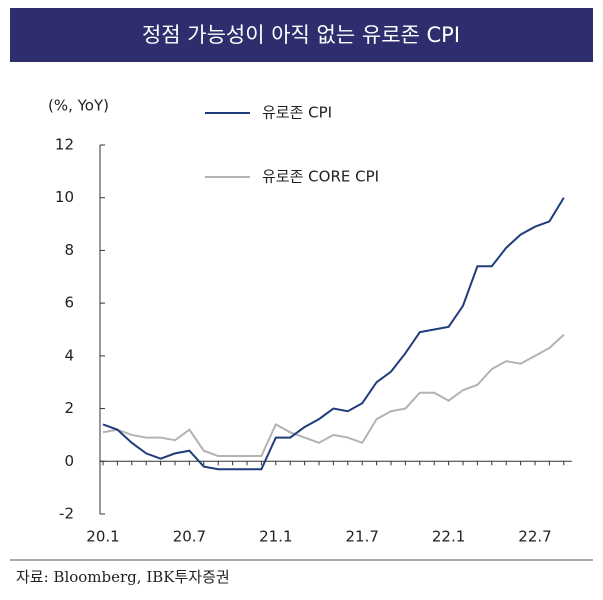 The width and height of the screenshot is (603, 600). I want to click on title-bar, so click(301, 35).